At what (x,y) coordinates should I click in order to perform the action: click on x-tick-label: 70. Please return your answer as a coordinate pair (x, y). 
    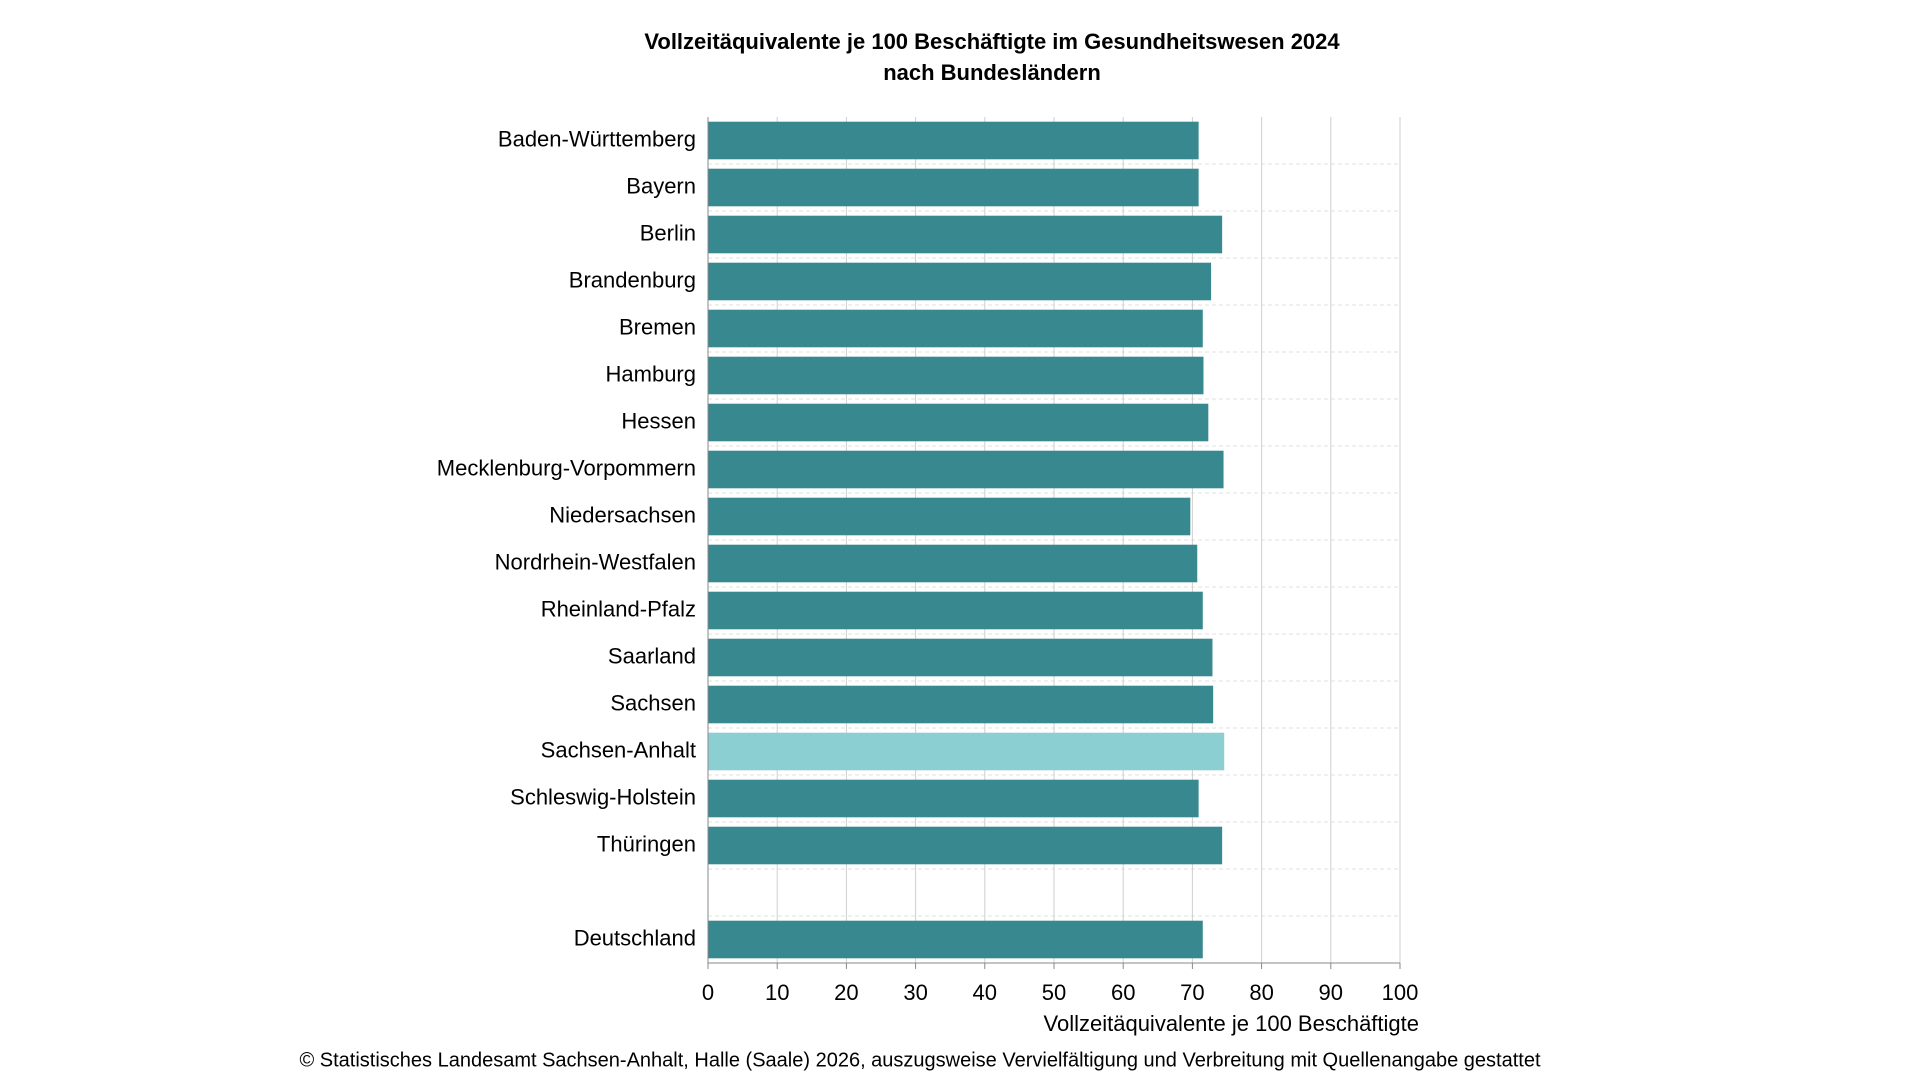
    Looking at the image, I should click on (1192, 992).